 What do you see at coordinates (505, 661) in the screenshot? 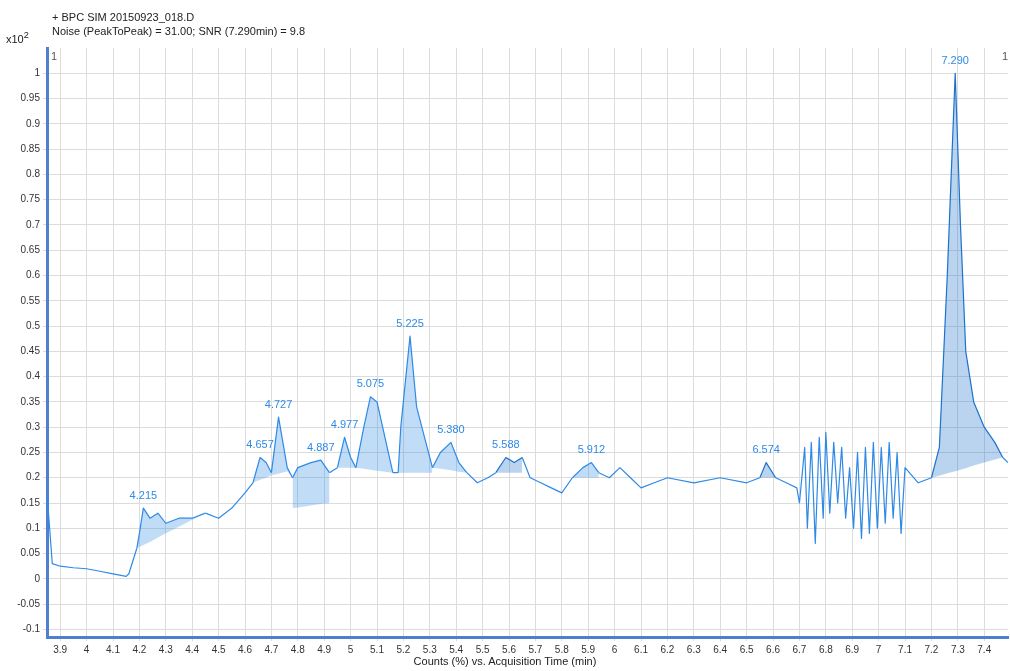
I see `x-axis-title: Counts (%) vs. Acquisition Time (min)` at bounding box center [505, 661].